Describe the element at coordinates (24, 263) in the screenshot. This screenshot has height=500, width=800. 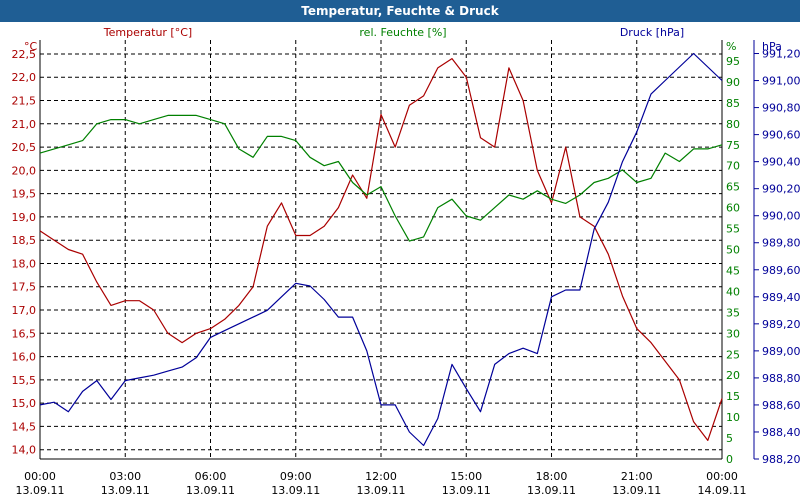
I see `temperature-tick-label: 18,0` at that location.